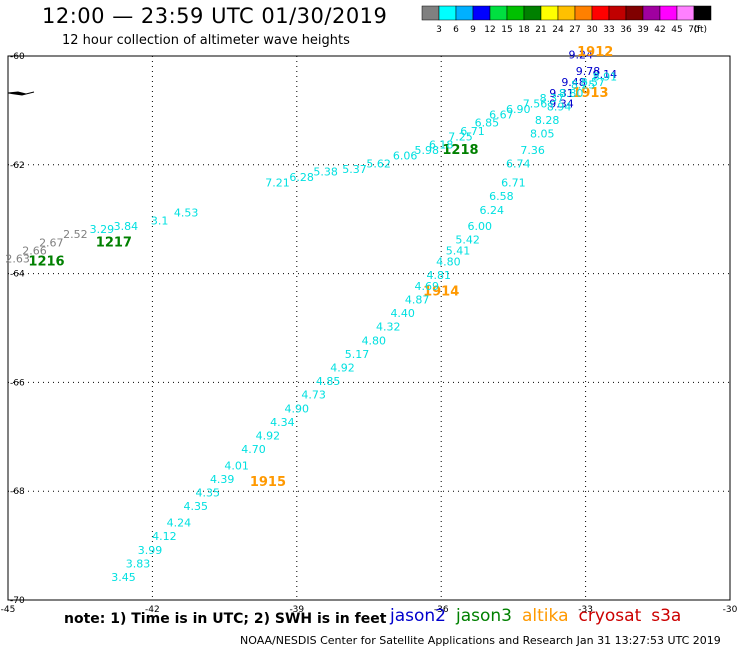 Image resolution: width=740 pixels, height=650 pixels. What do you see at coordinates (487, 123) in the screenshot?
I see `wave-height-value: 6.85` at bounding box center [487, 123].